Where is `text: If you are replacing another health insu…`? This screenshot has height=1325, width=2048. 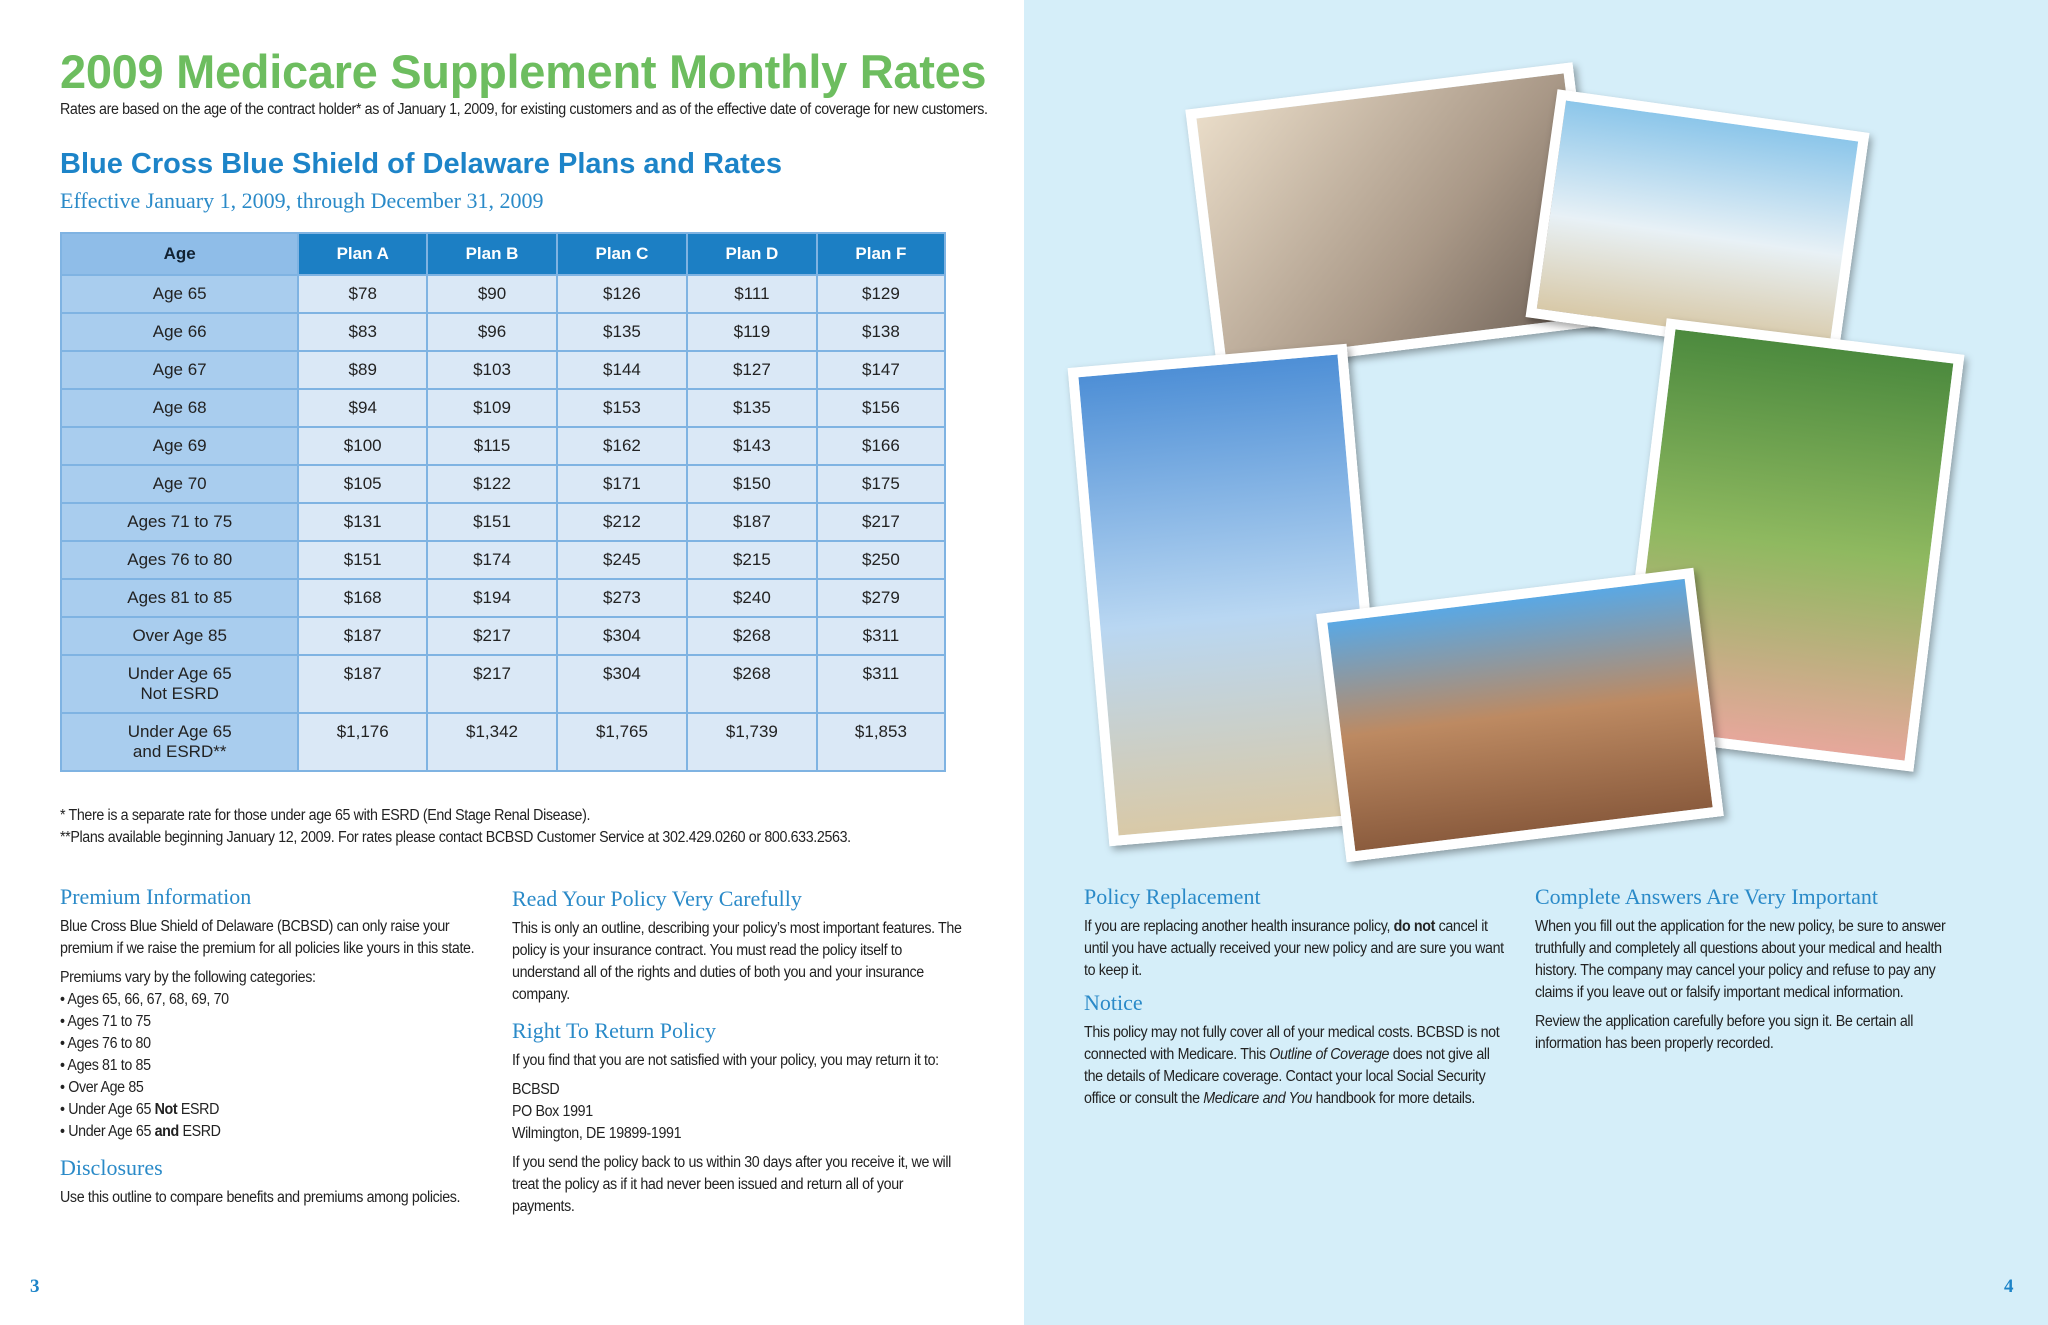
text: If you are replacing another health insu… is located at coordinates (1295, 949).